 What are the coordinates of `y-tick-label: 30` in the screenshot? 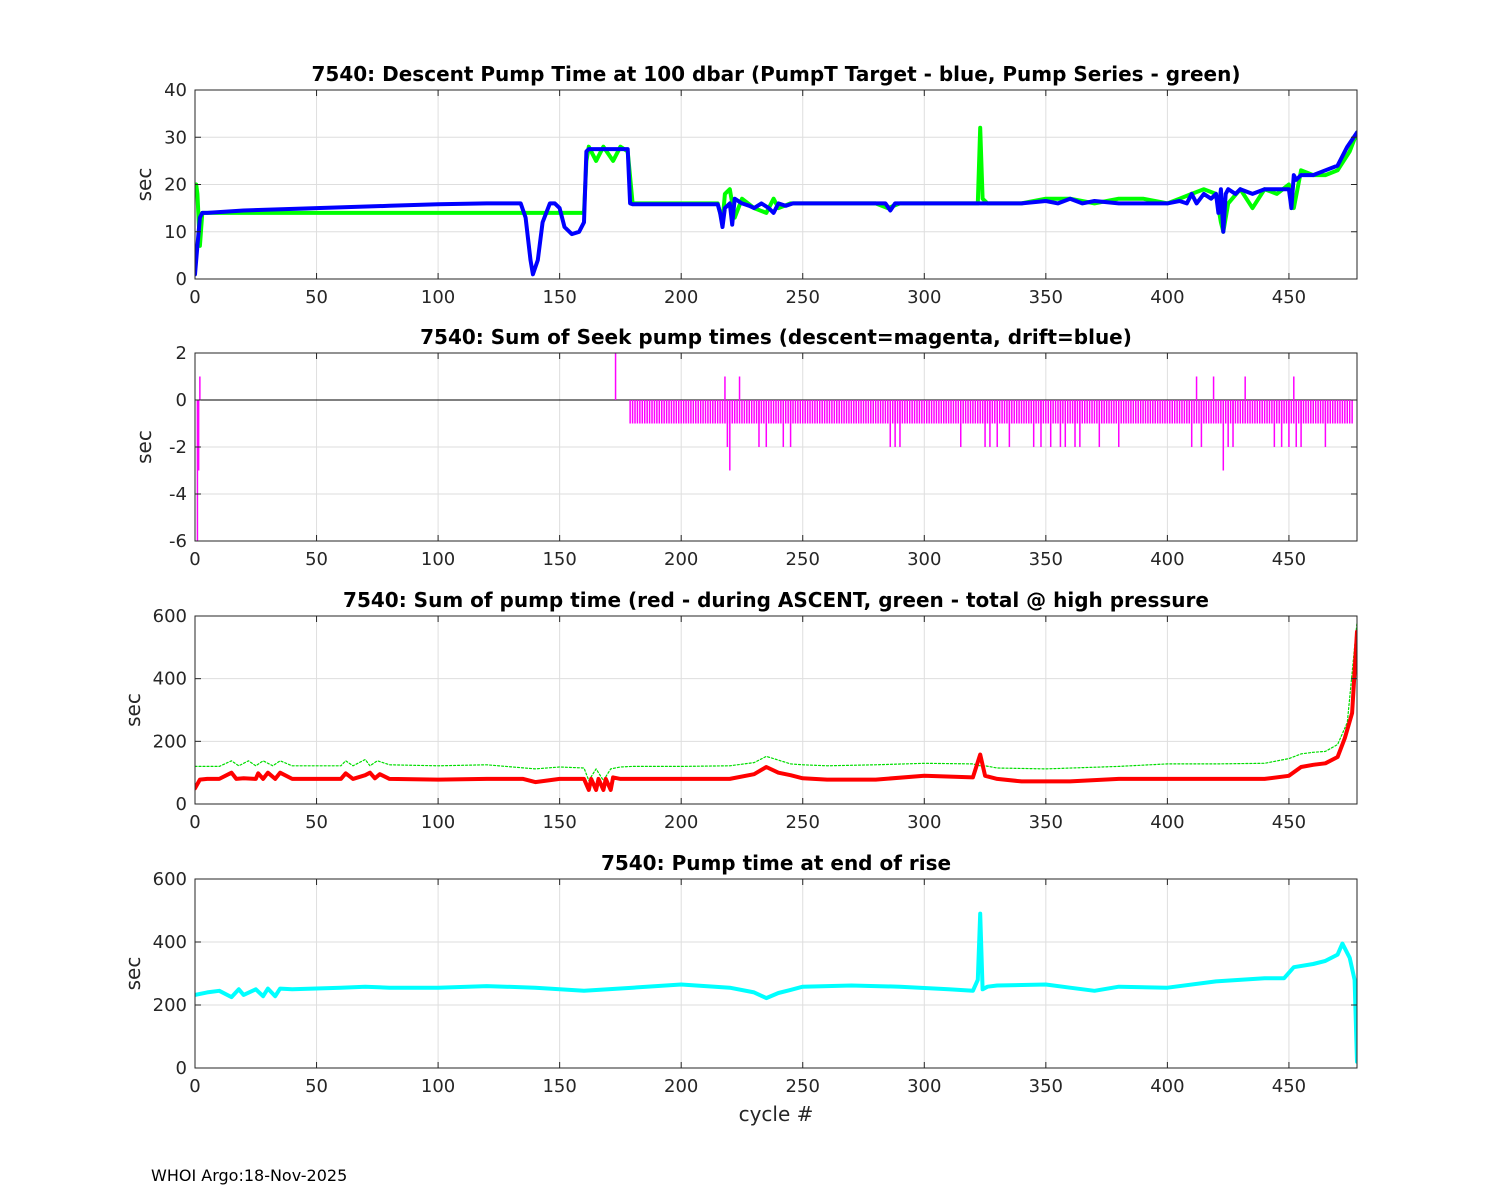 It's located at (175, 137).